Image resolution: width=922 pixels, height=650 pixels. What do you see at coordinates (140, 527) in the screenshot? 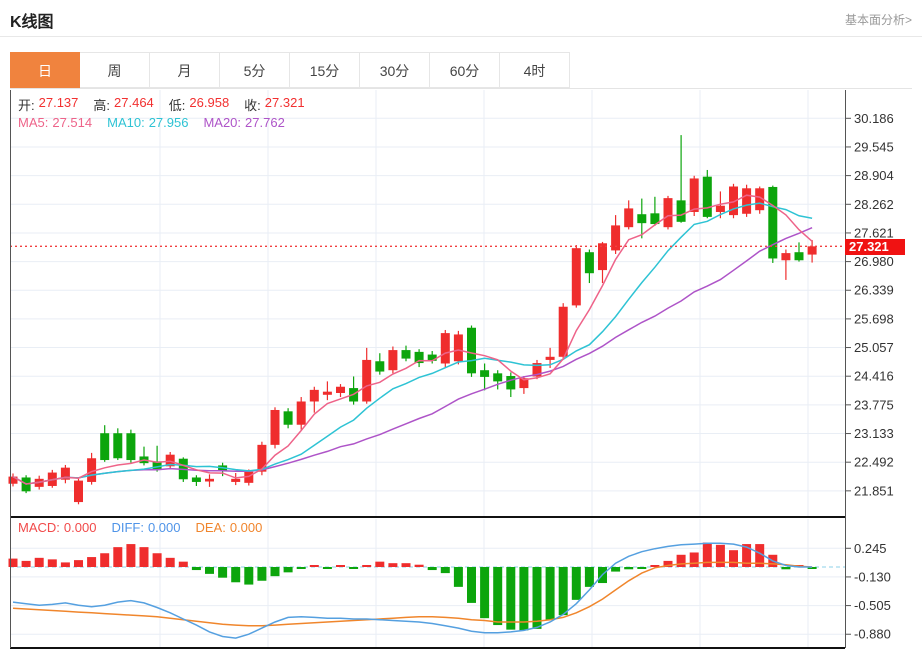
I see `macd-readout-row: MACD: 0.000 DIFF: 0.000 DEA: 0.000` at bounding box center [140, 527].